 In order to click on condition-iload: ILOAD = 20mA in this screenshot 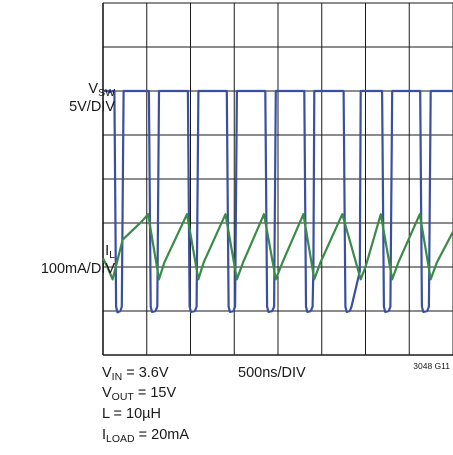, I will do `click(146, 436)`.